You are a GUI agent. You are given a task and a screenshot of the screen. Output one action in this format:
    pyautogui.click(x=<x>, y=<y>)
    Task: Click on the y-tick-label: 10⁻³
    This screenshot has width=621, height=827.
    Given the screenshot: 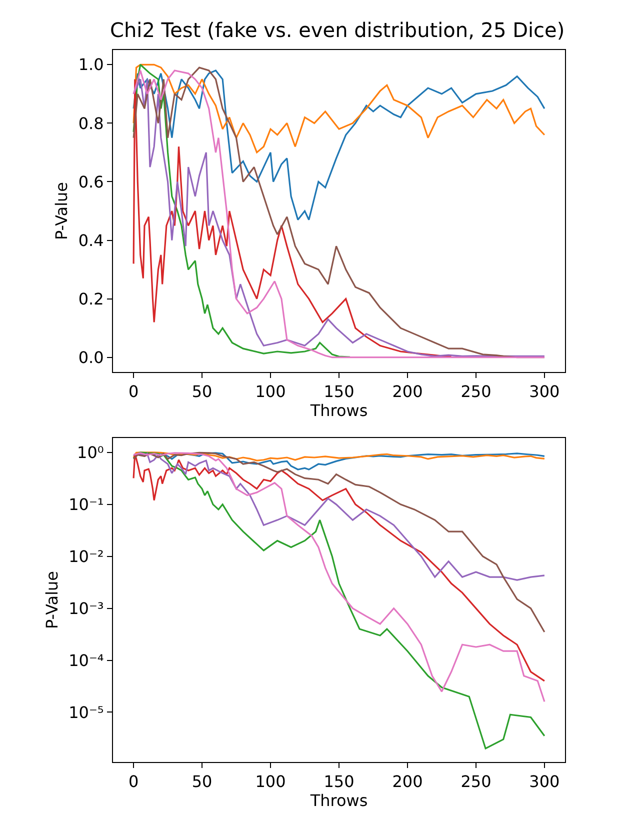 What is the action you would take?
    pyautogui.click(x=86, y=608)
    